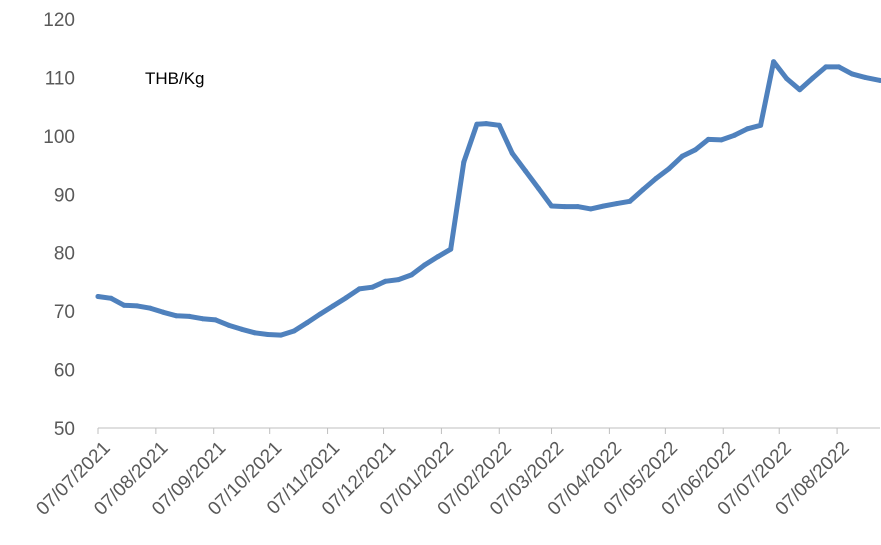 Image resolution: width=881 pixels, height=545 pixels. What do you see at coordinates (64, 254) in the screenshot?
I see `y-tick-label: 80` at bounding box center [64, 254].